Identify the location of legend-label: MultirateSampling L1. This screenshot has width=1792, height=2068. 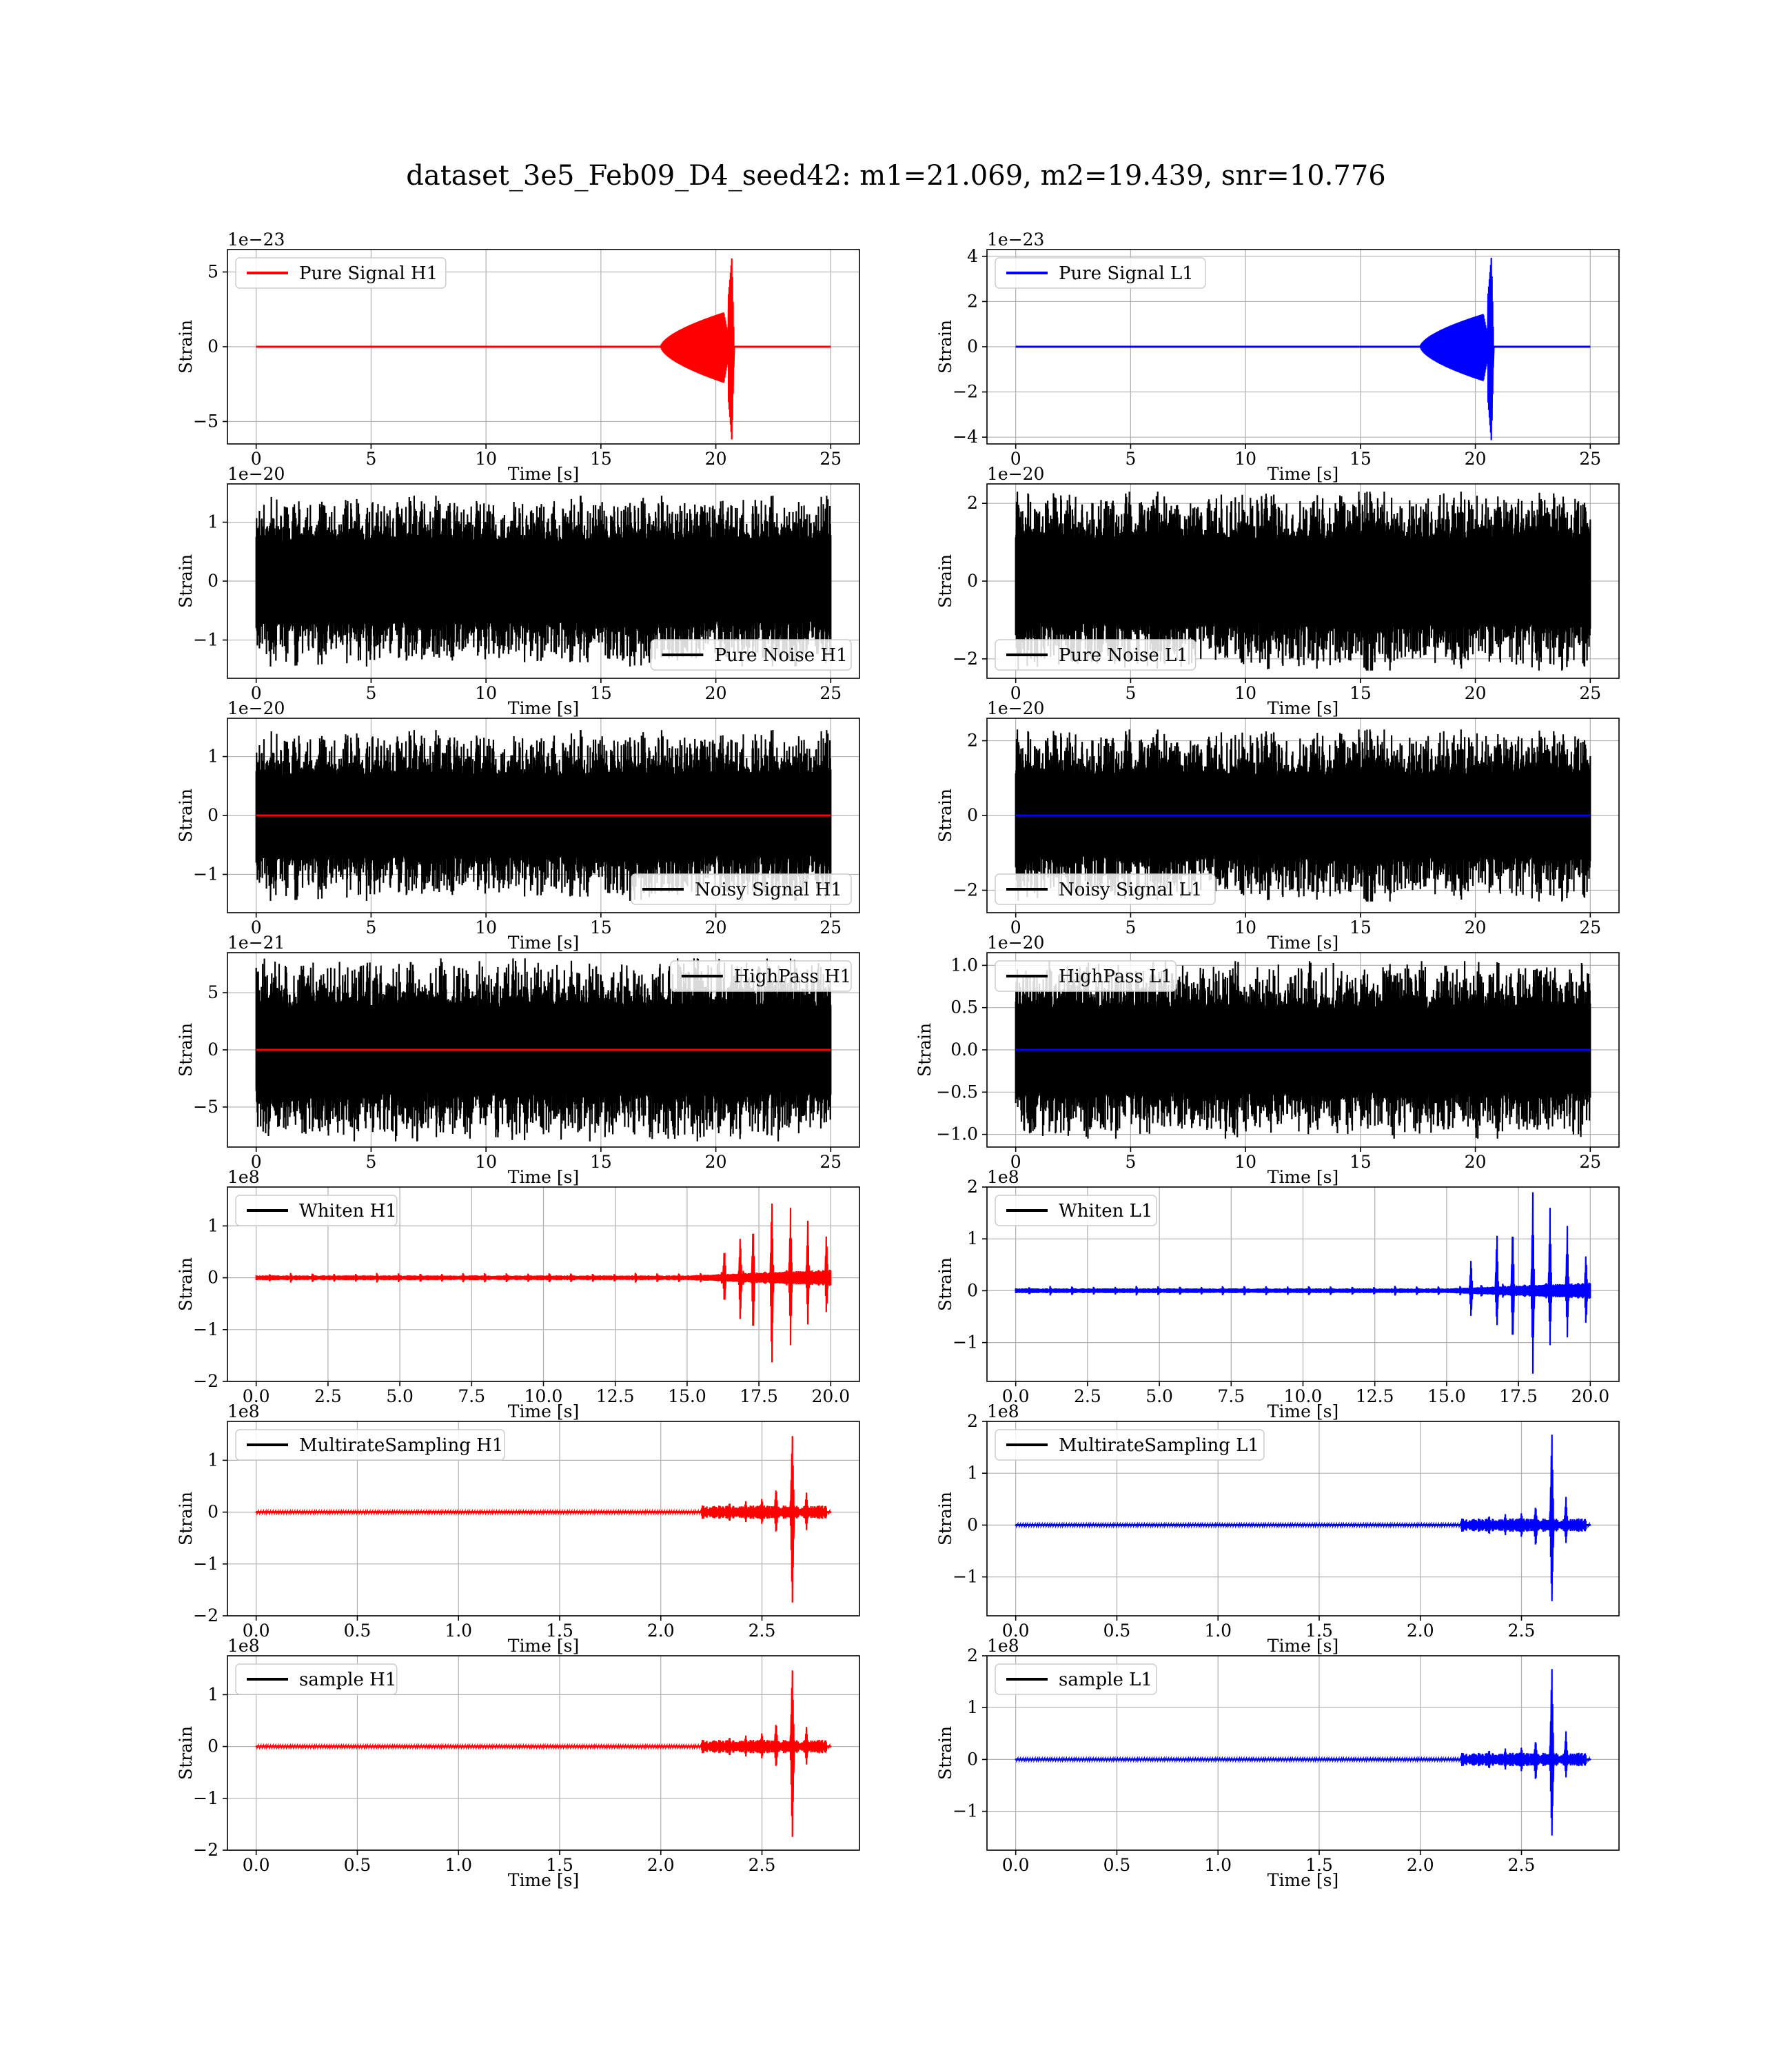
(1159, 1445).